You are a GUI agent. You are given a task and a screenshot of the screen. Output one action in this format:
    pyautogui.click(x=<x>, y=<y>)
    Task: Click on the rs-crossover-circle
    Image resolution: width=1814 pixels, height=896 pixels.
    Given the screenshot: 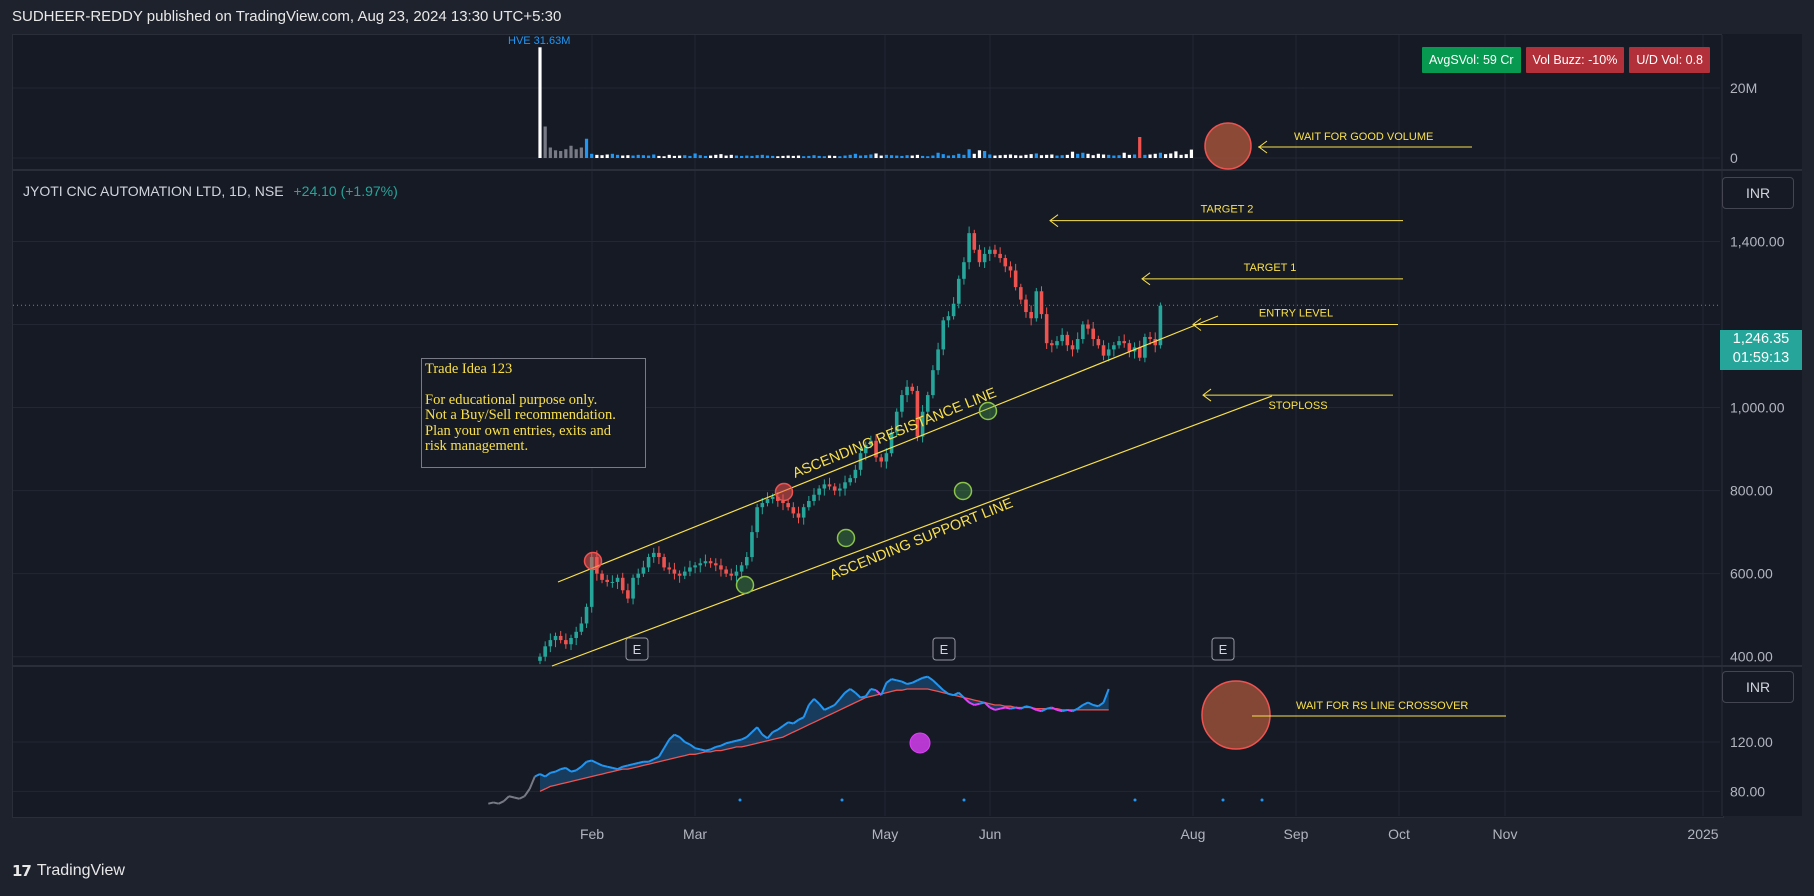 What is the action you would take?
    pyautogui.click(x=1236, y=715)
    